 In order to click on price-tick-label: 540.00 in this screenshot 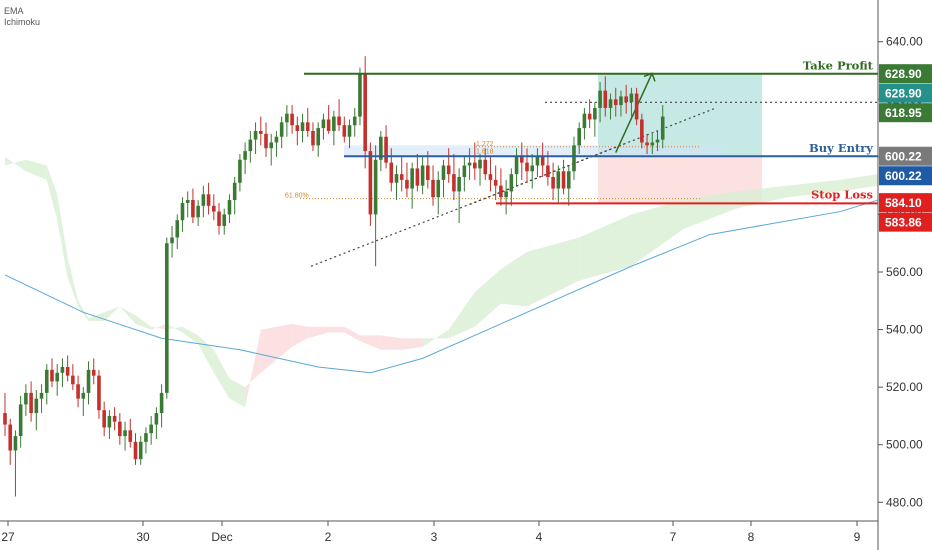, I will do `click(904, 330)`.